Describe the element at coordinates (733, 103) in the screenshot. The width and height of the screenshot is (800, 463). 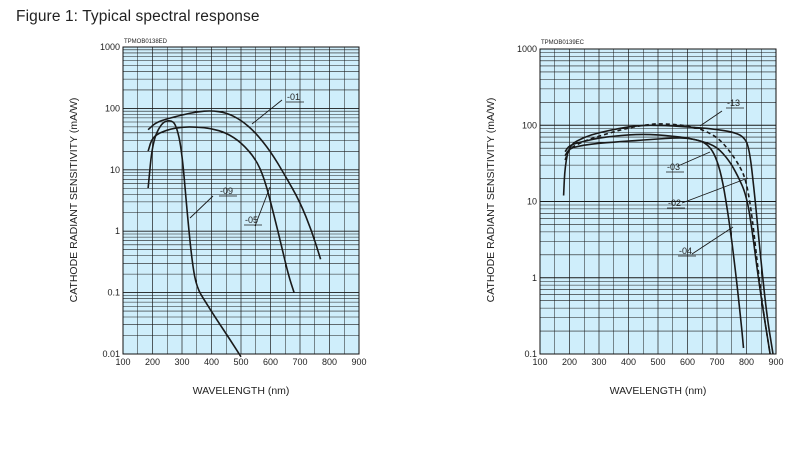
I see `series-label: -13` at that location.